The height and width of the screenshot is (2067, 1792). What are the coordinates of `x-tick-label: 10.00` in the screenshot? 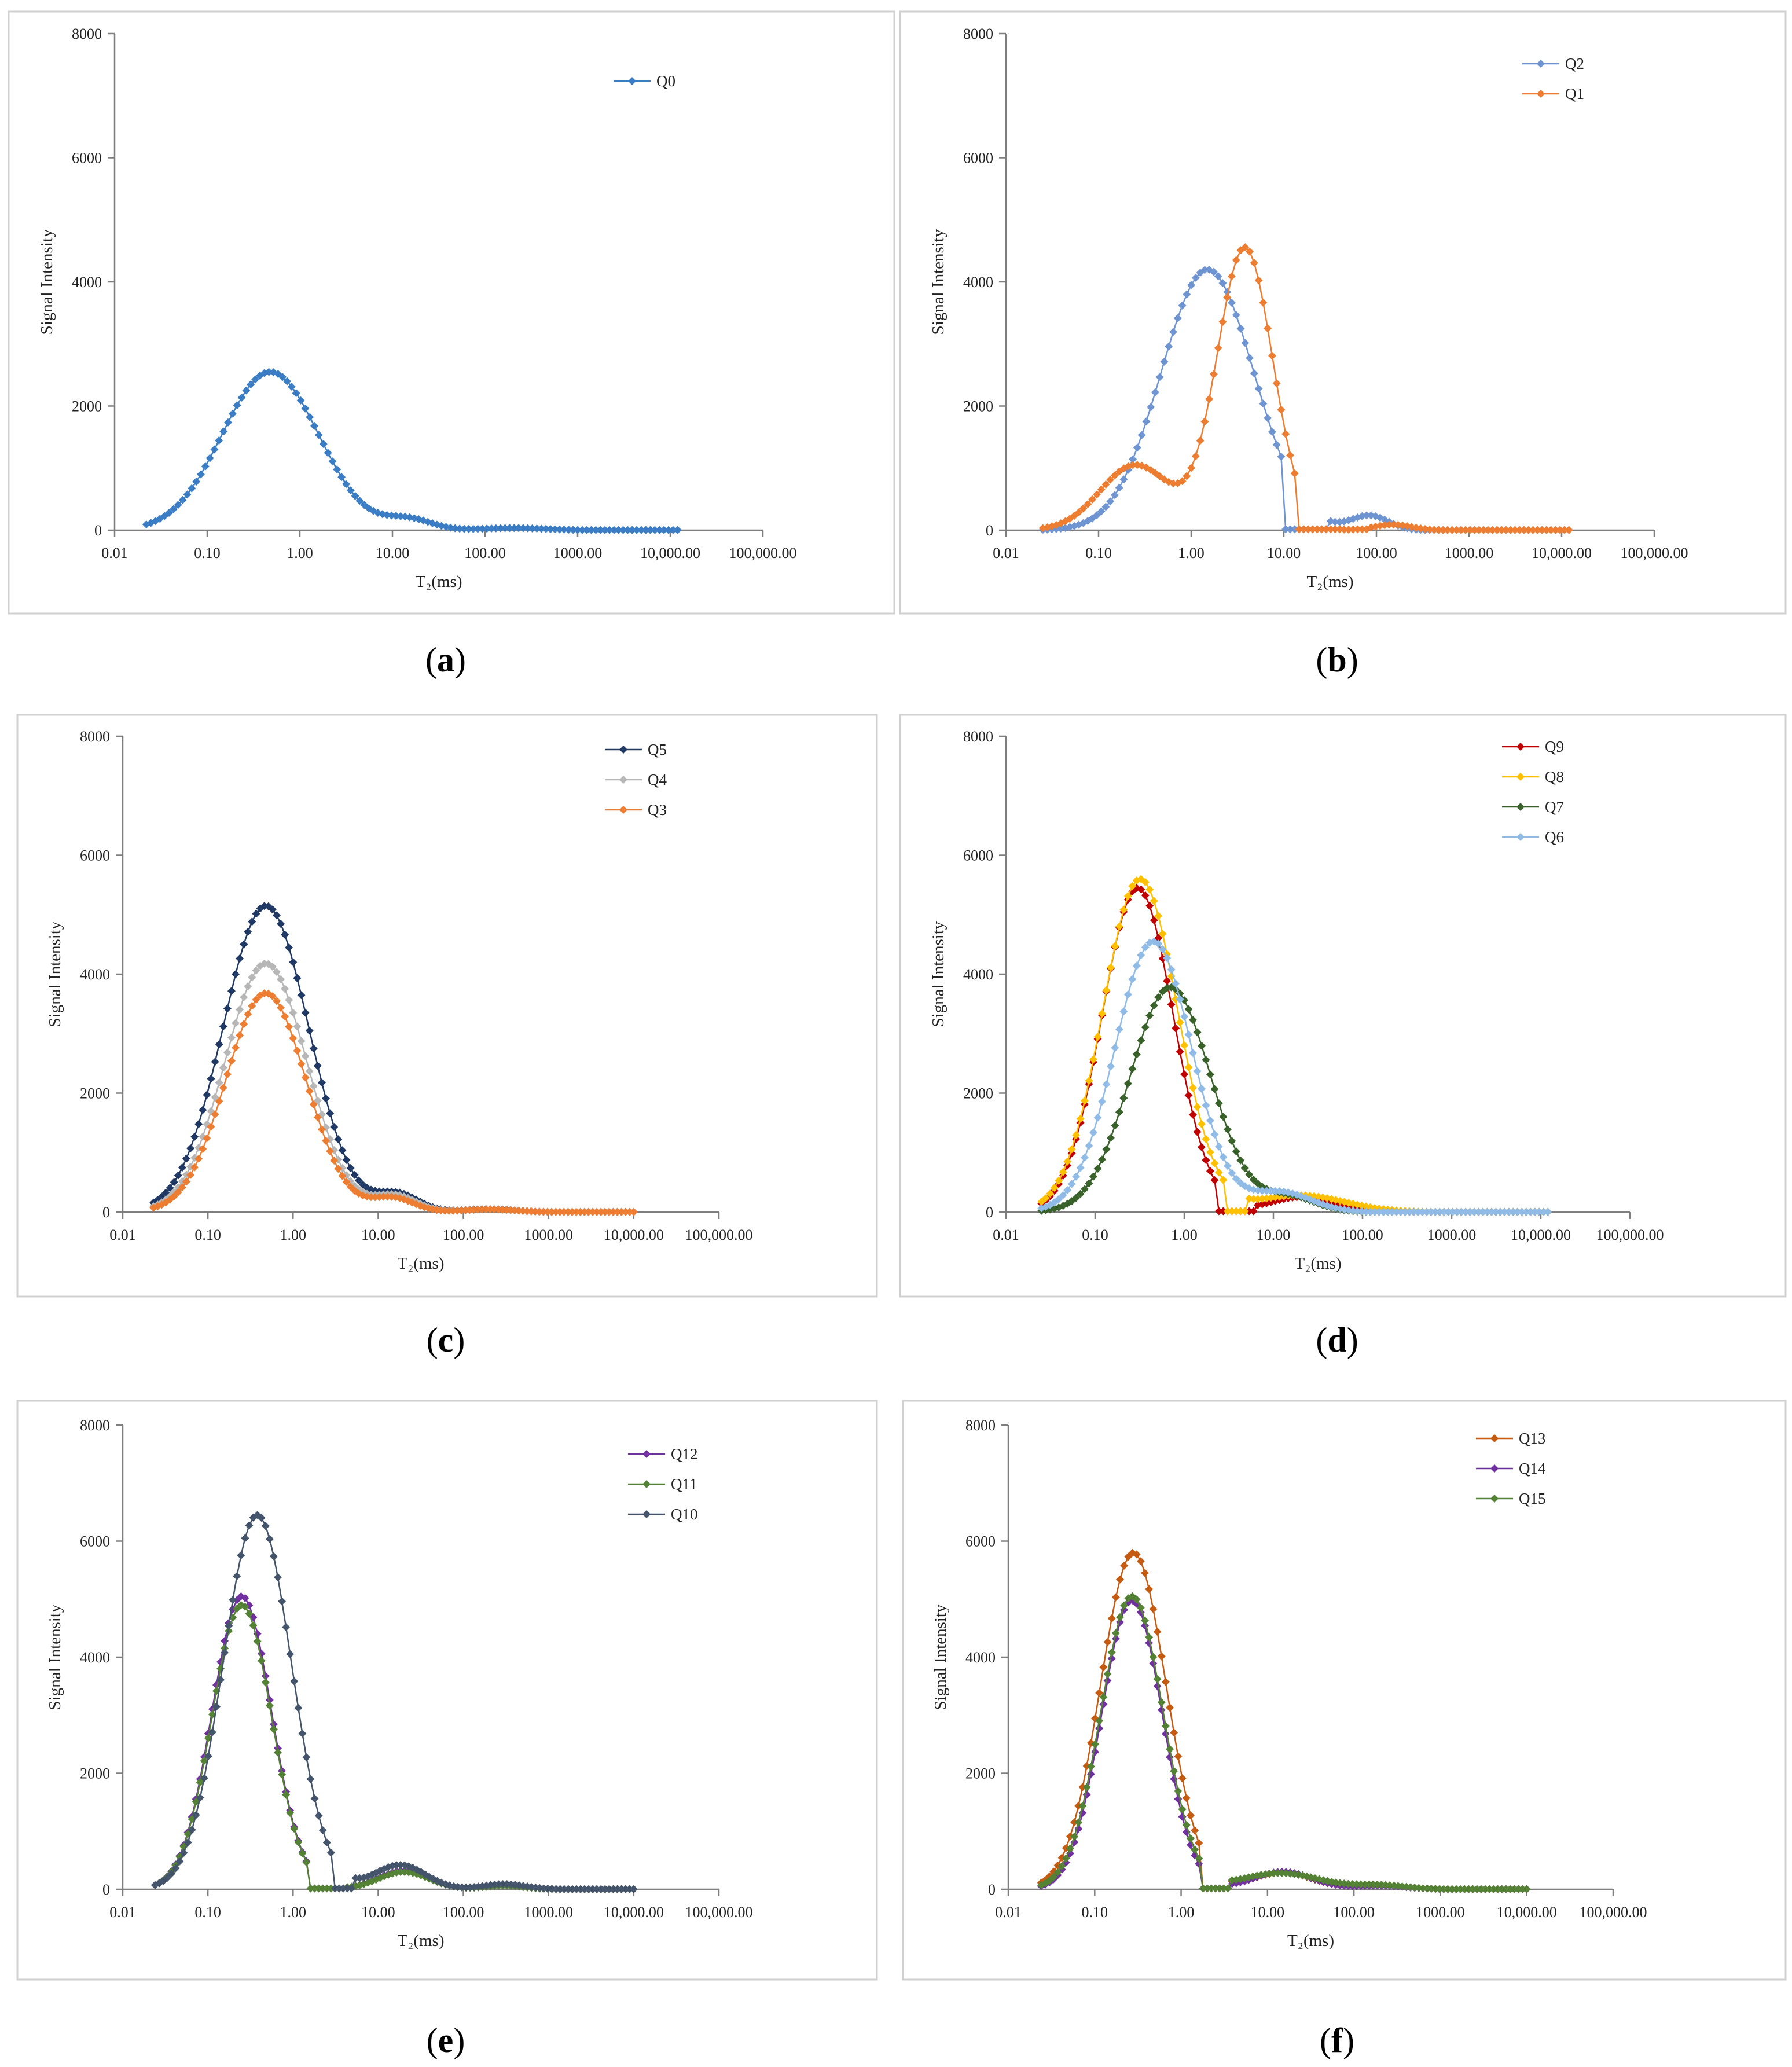 It's located at (378, 1912).